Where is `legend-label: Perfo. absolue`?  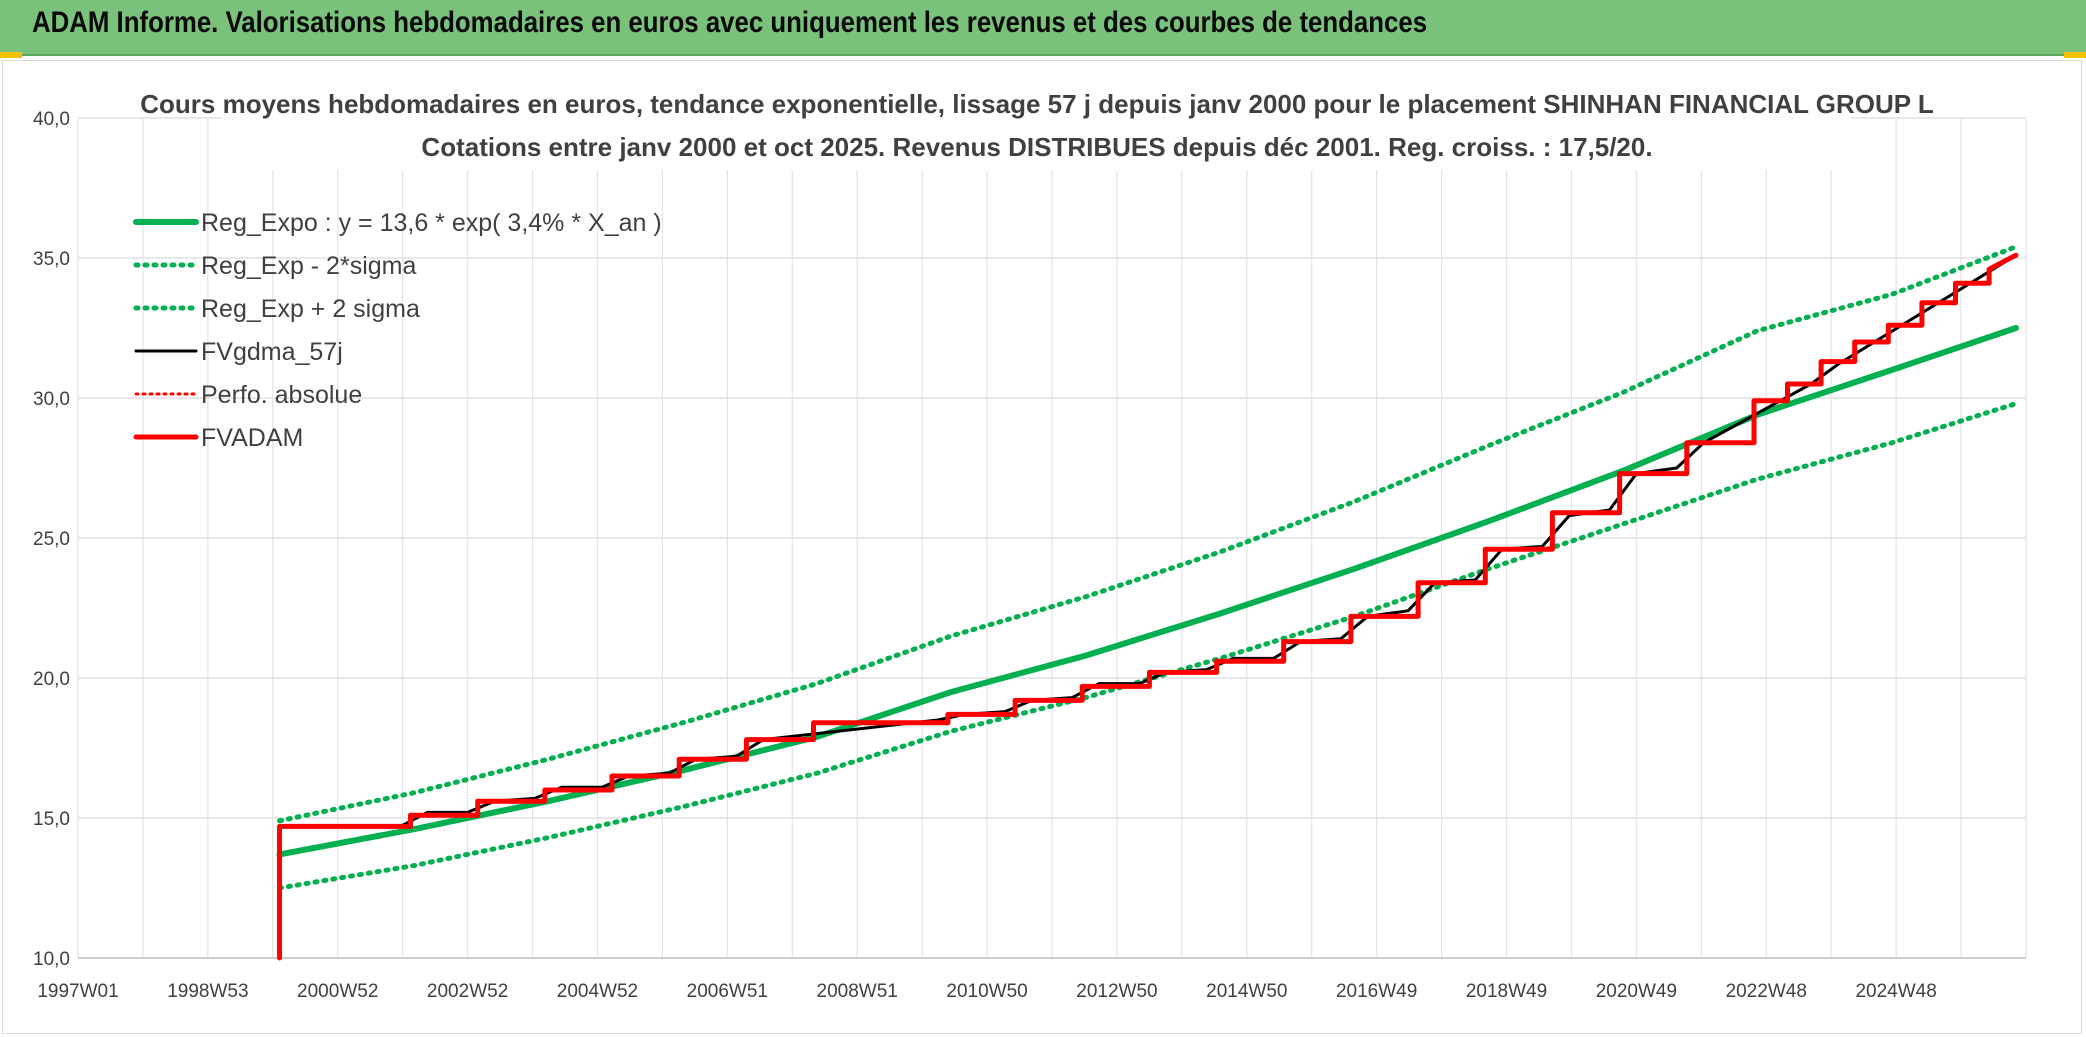 legend-label: Perfo. absolue is located at coordinates (281, 395).